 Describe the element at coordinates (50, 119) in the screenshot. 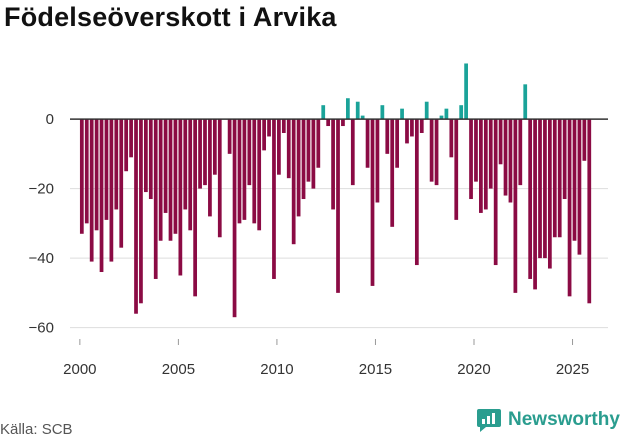

I see `y-tick-label: 0` at that location.